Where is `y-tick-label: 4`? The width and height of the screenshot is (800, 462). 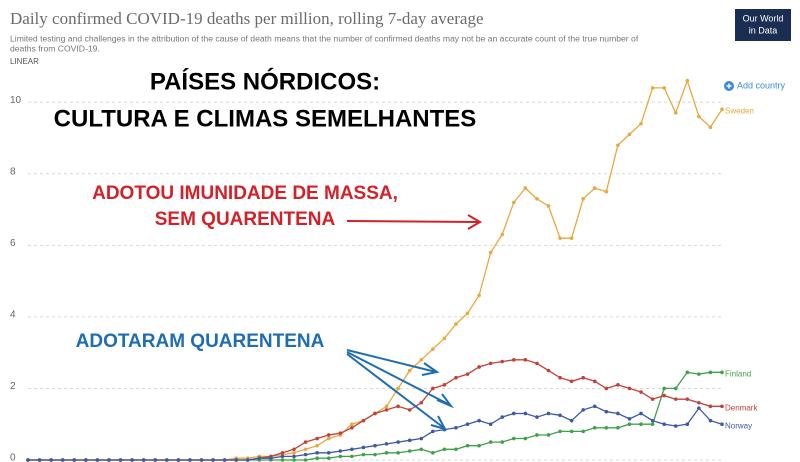 y-tick-label: 4 is located at coordinates (13, 315).